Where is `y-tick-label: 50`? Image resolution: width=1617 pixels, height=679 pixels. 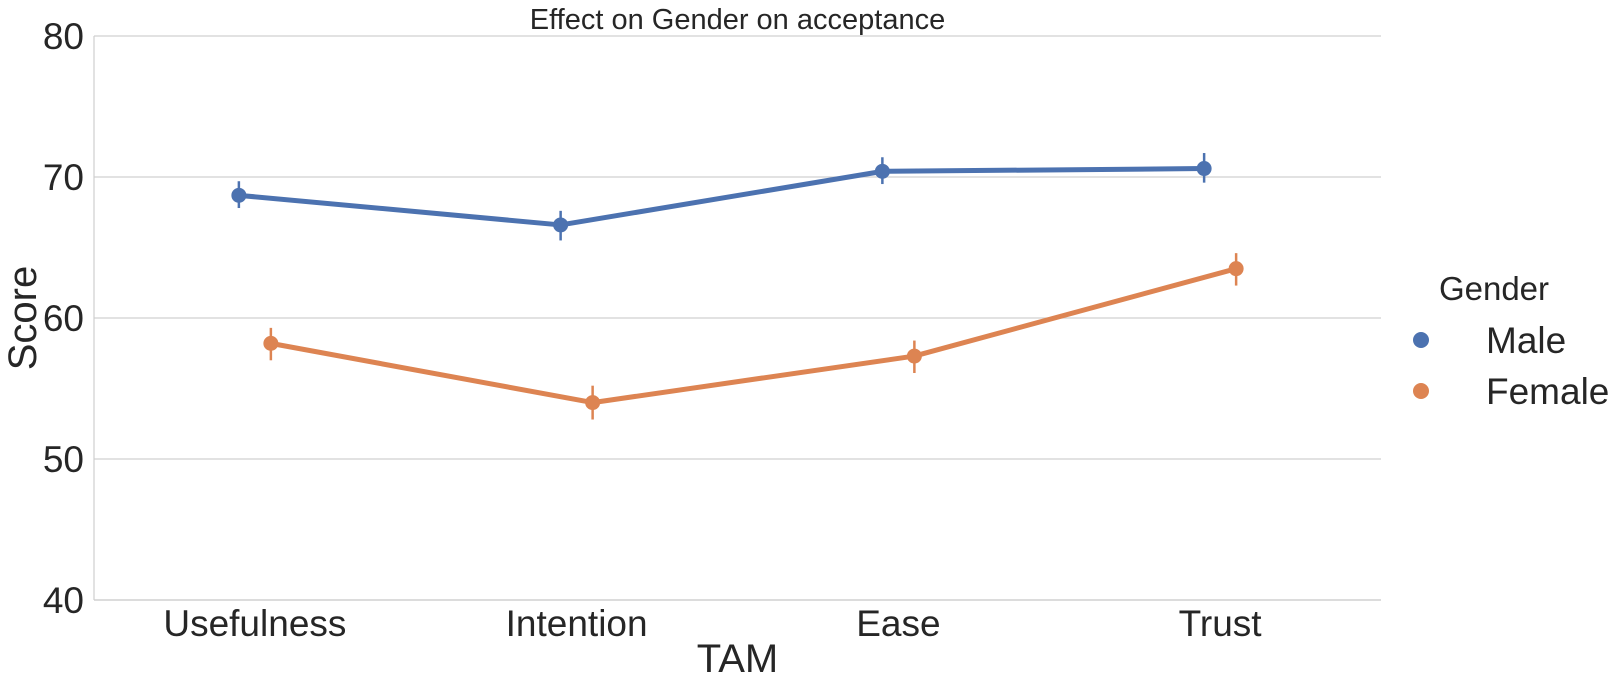 y-tick-label: 50 is located at coordinates (63, 459).